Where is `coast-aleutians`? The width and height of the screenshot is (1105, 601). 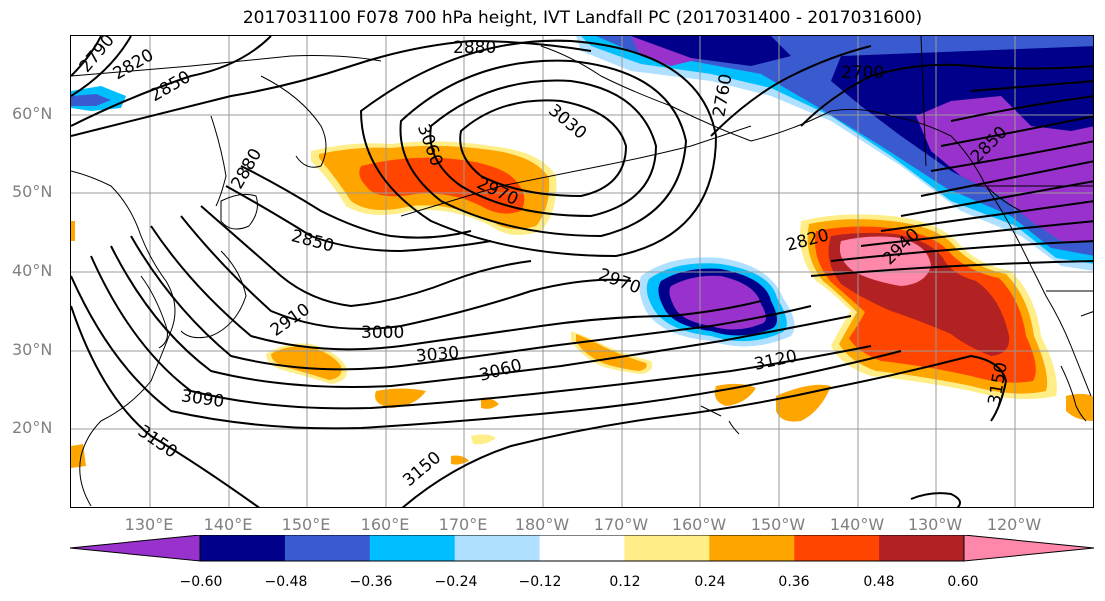
coast-aleutians is located at coordinates (576, 171).